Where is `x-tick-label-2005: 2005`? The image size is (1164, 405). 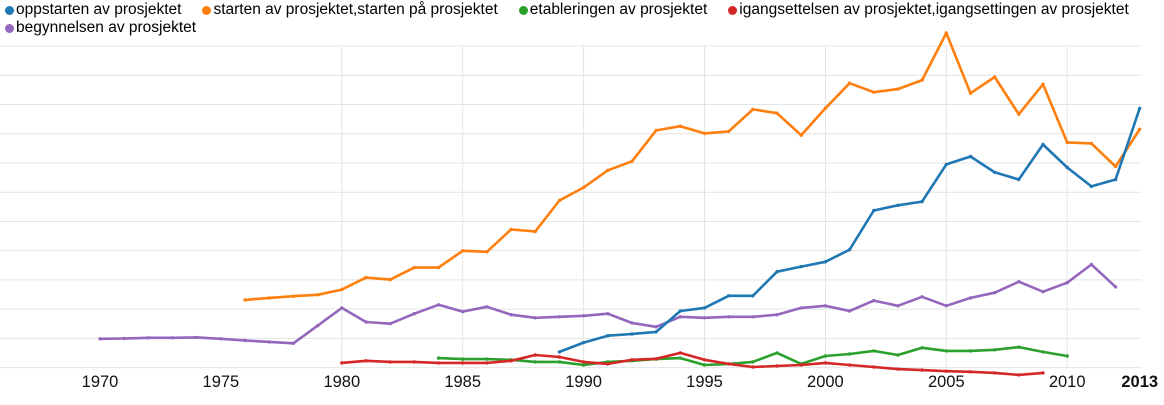 x-tick-label-2005: 2005 is located at coordinates (946, 382).